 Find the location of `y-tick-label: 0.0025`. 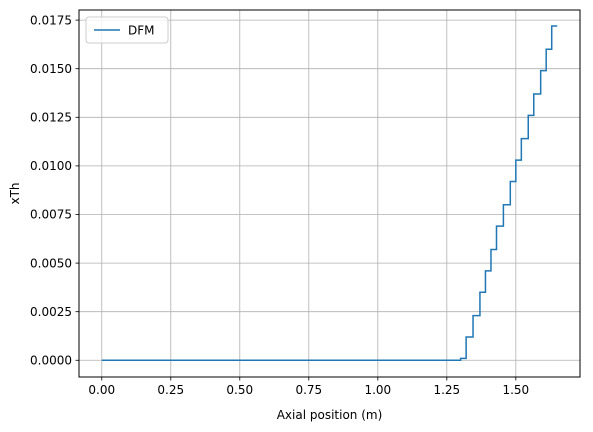

y-tick-label: 0.0025 is located at coordinates (51, 312).